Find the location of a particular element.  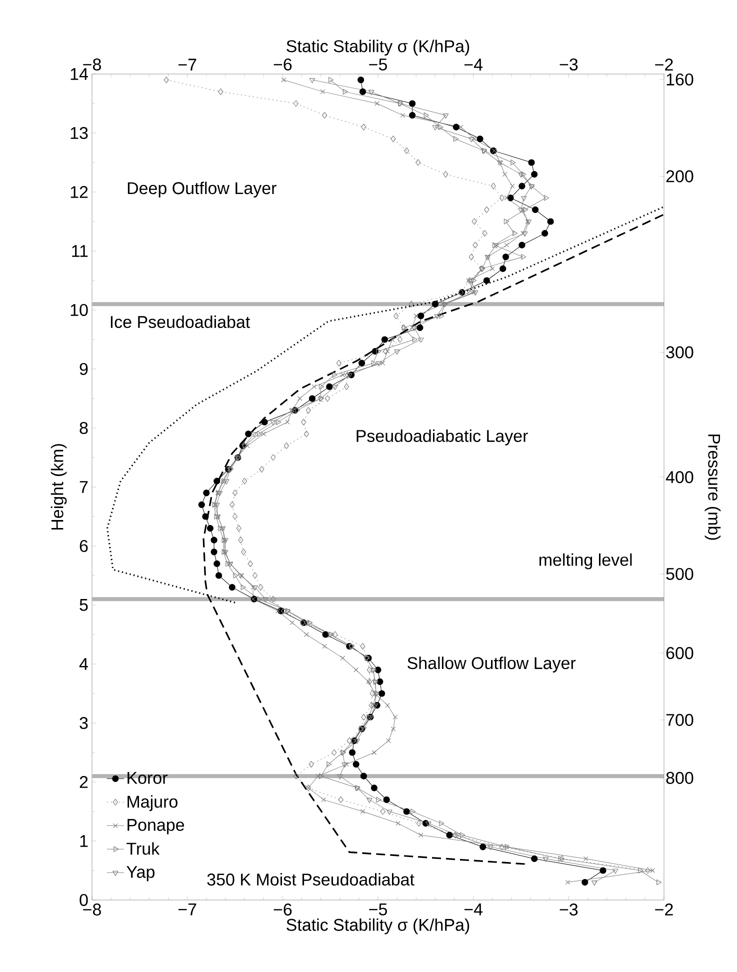

x2-axis-title: Static Stability σ (K/hPa) is located at coordinates (378, 48).